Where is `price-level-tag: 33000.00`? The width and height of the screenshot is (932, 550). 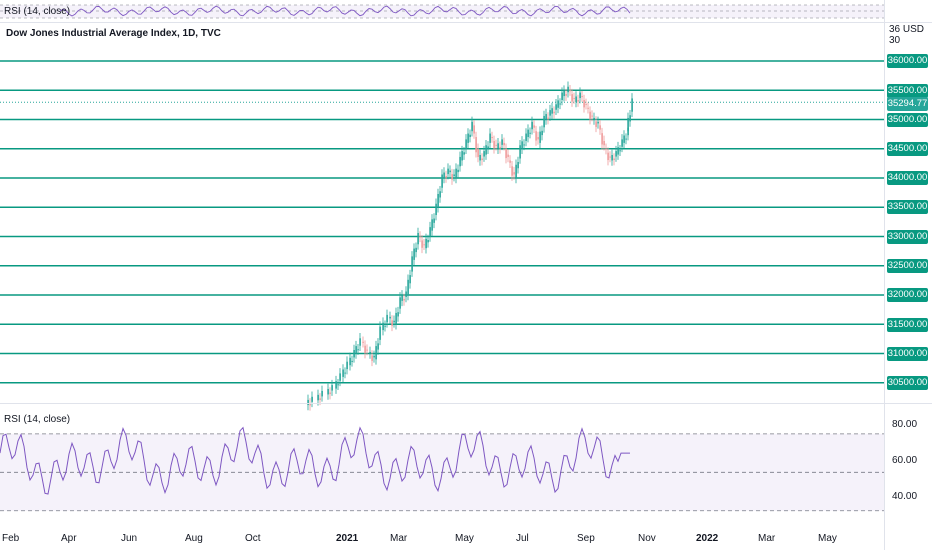 price-level-tag: 33000.00 is located at coordinates (907, 237).